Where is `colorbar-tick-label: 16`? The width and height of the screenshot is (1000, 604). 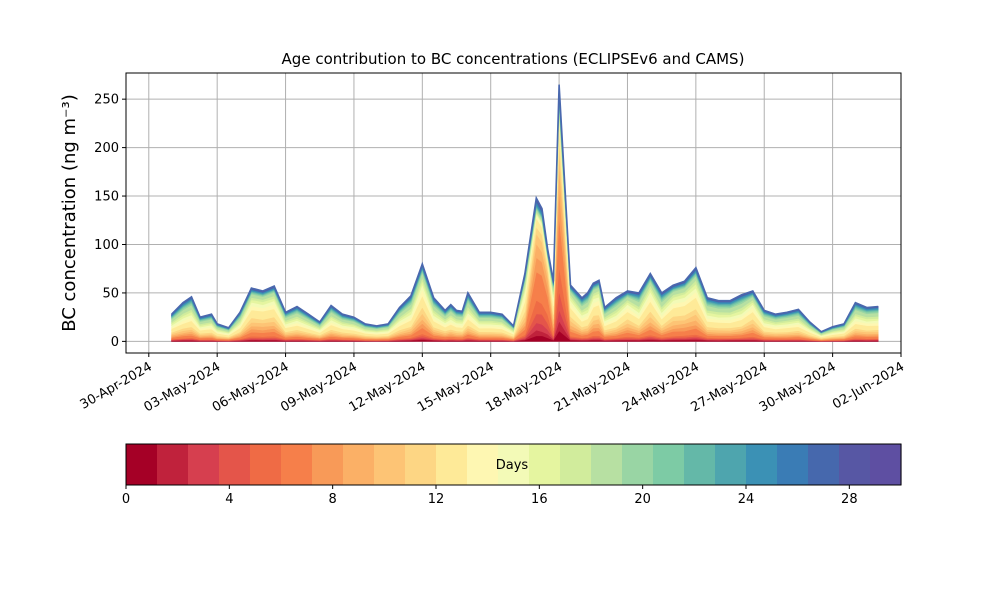 colorbar-tick-label: 16 is located at coordinates (539, 499).